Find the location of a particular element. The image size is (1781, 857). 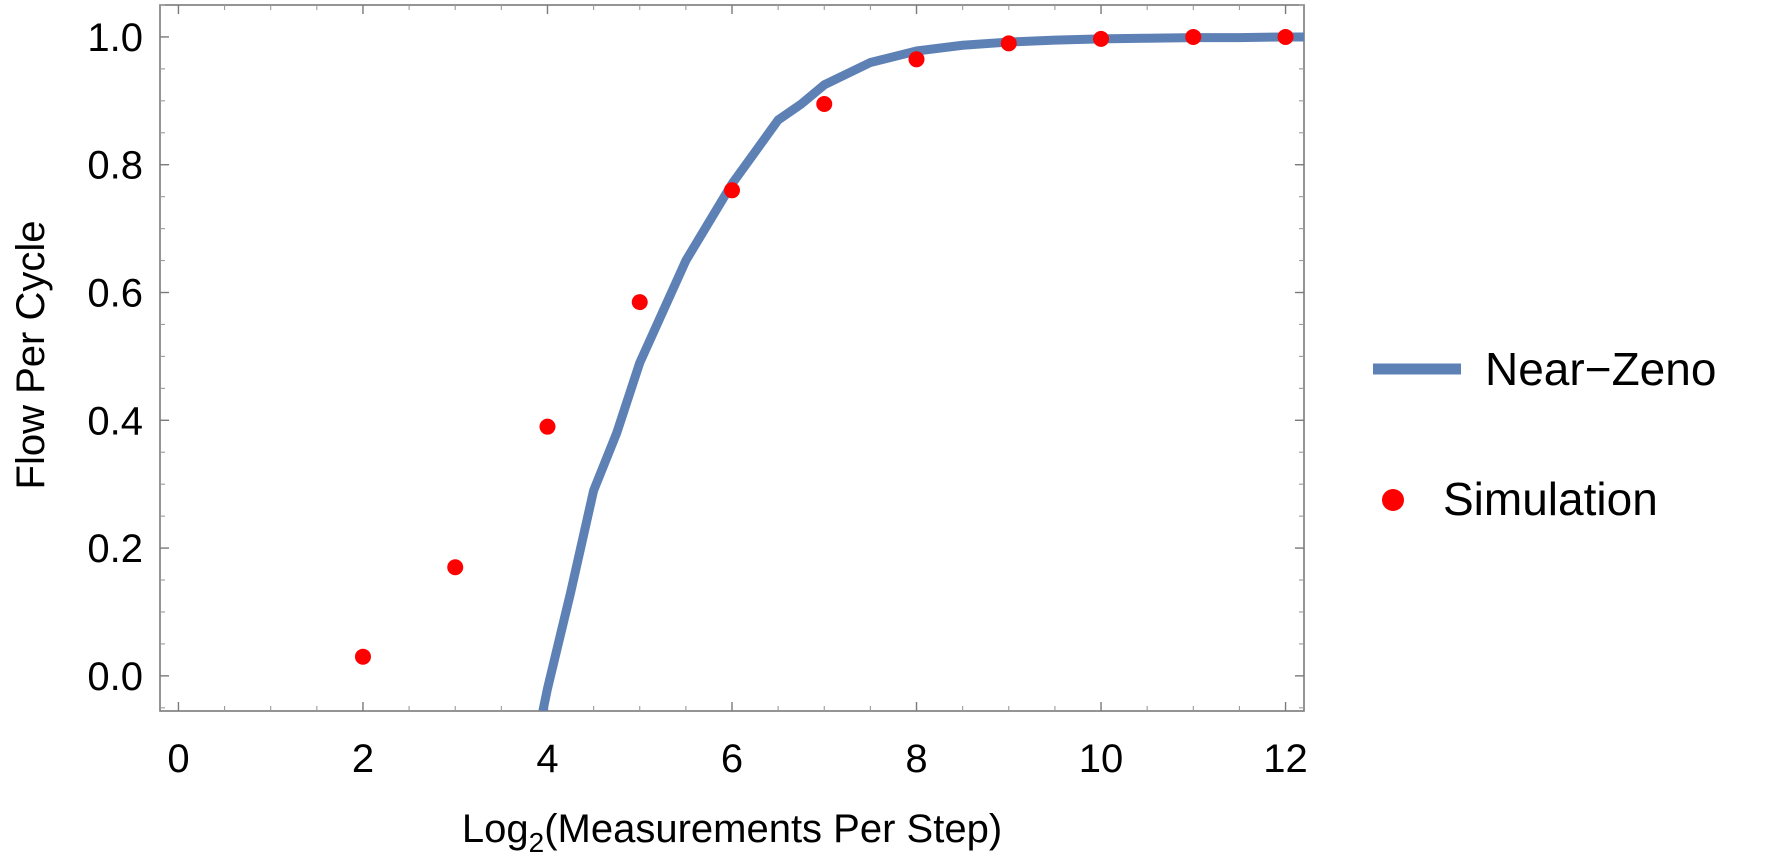

legend-label-near-zeno: Near−Zeno is located at coordinates (1600, 369).